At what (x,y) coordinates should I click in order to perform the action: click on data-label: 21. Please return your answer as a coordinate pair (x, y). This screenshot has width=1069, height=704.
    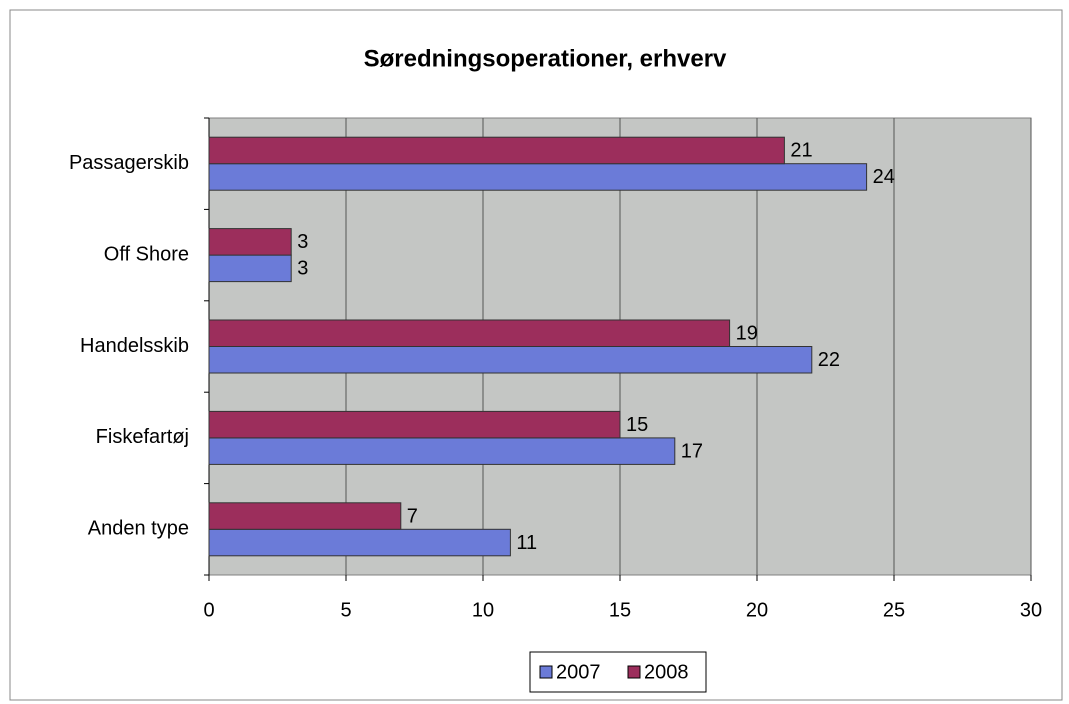
    Looking at the image, I should click on (801, 151).